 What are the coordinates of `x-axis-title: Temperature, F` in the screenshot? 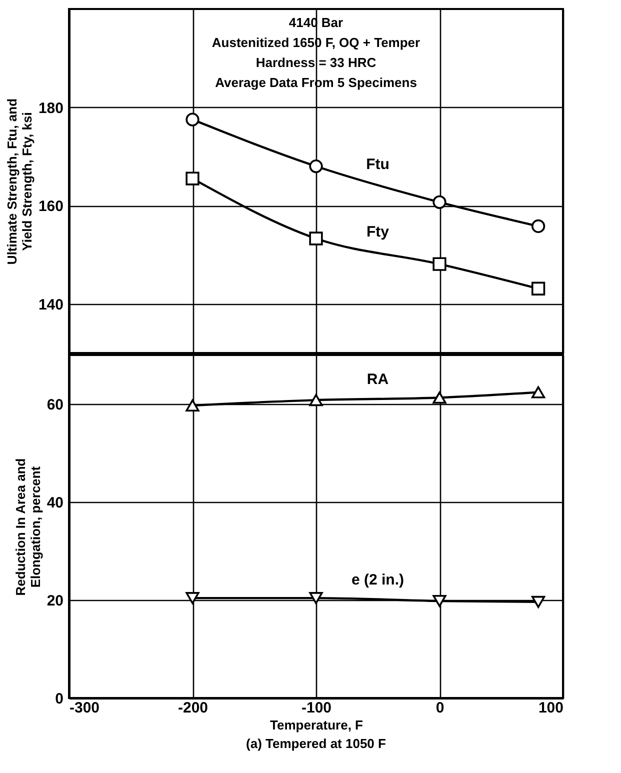 It's located at (317, 725).